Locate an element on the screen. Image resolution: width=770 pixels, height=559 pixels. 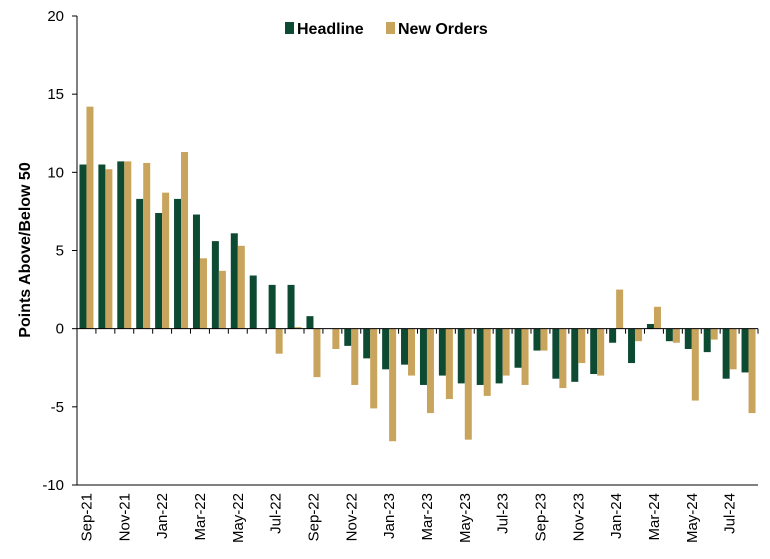
x-tick-label-mar-23: Mar-23 is located at coordinates (427, 517).